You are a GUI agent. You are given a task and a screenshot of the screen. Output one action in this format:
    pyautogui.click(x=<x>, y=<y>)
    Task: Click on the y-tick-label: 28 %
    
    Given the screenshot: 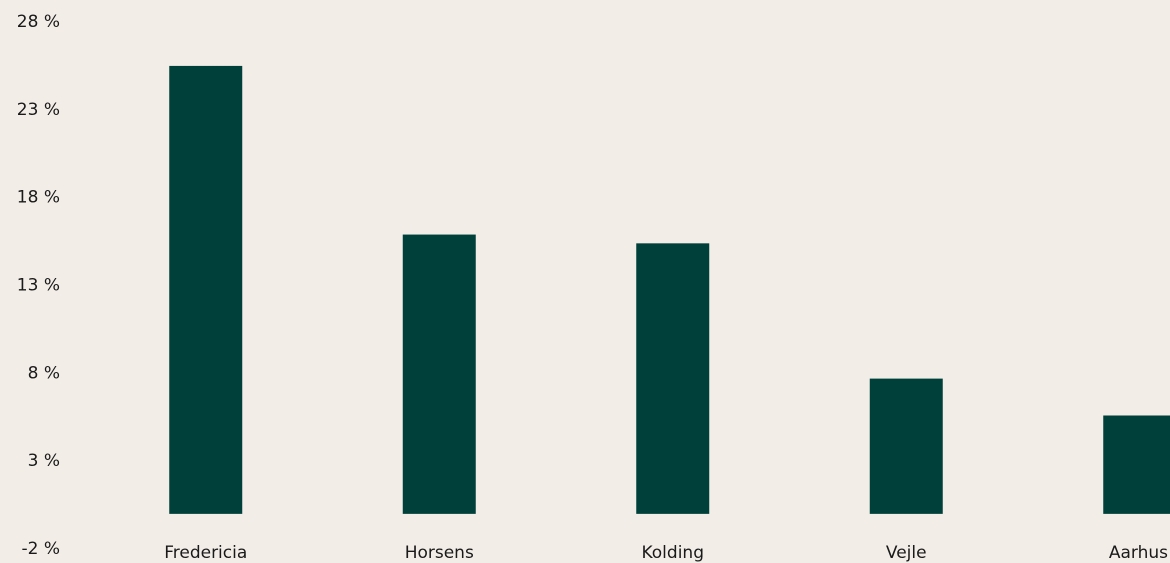 What is the action you would take?
    pyautogui.click(x=38, y=22)
    